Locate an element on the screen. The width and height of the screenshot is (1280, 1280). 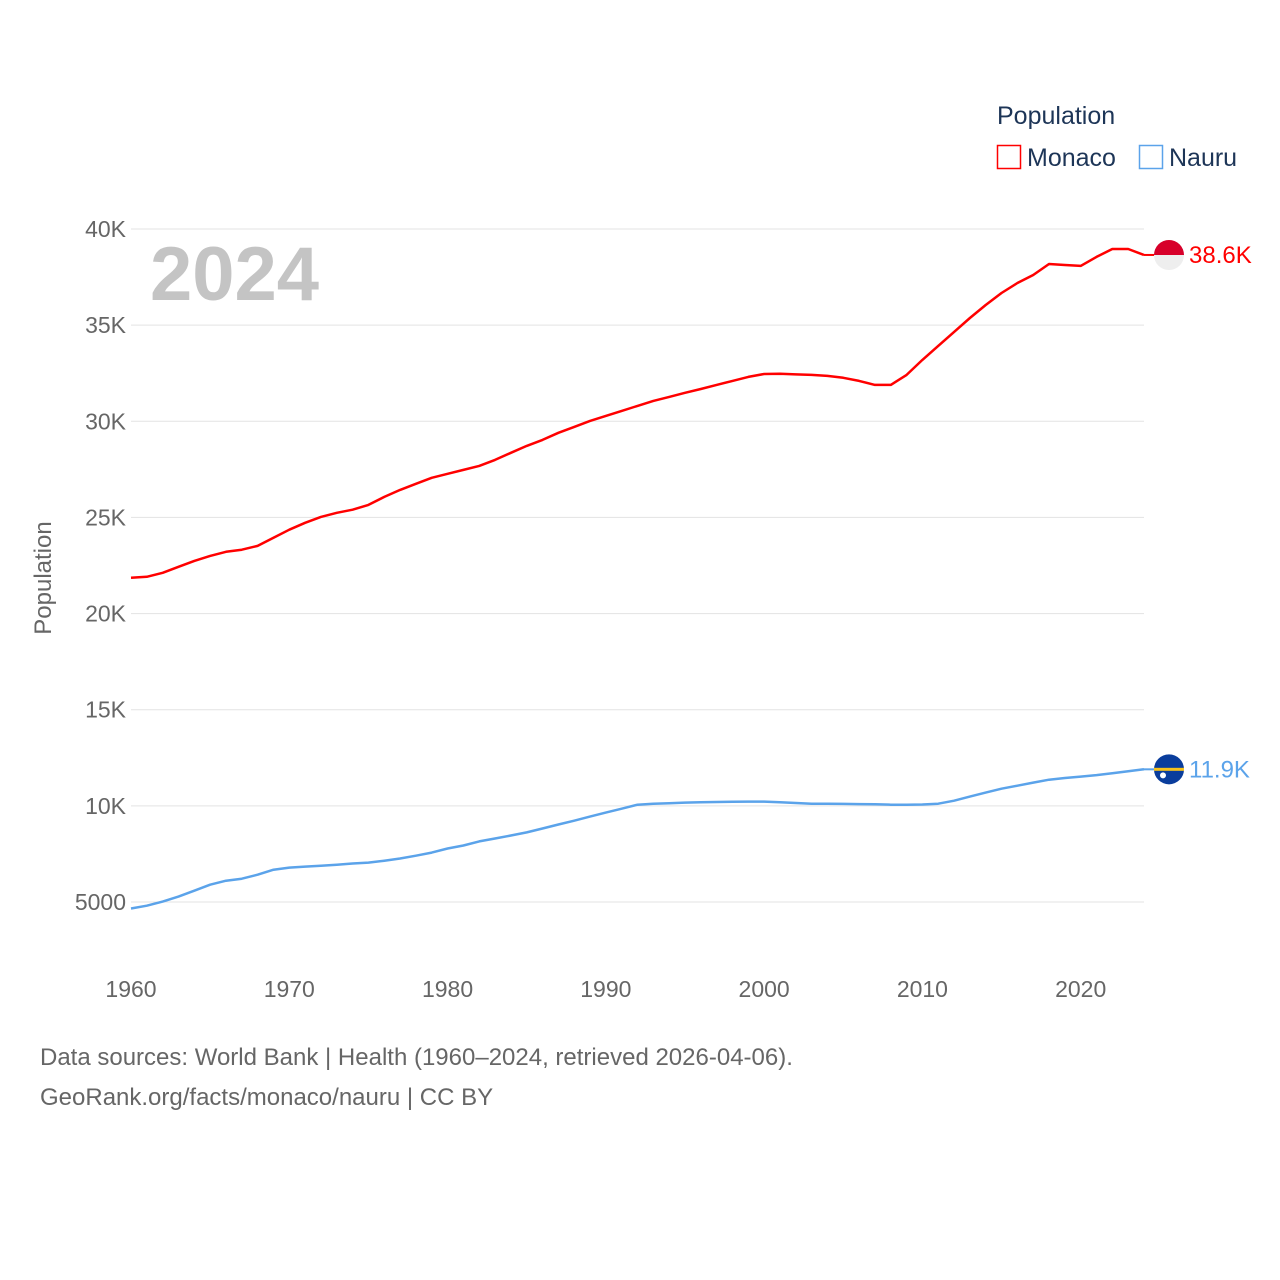
y-axis-label: Population is located at coordinates (43, 577).